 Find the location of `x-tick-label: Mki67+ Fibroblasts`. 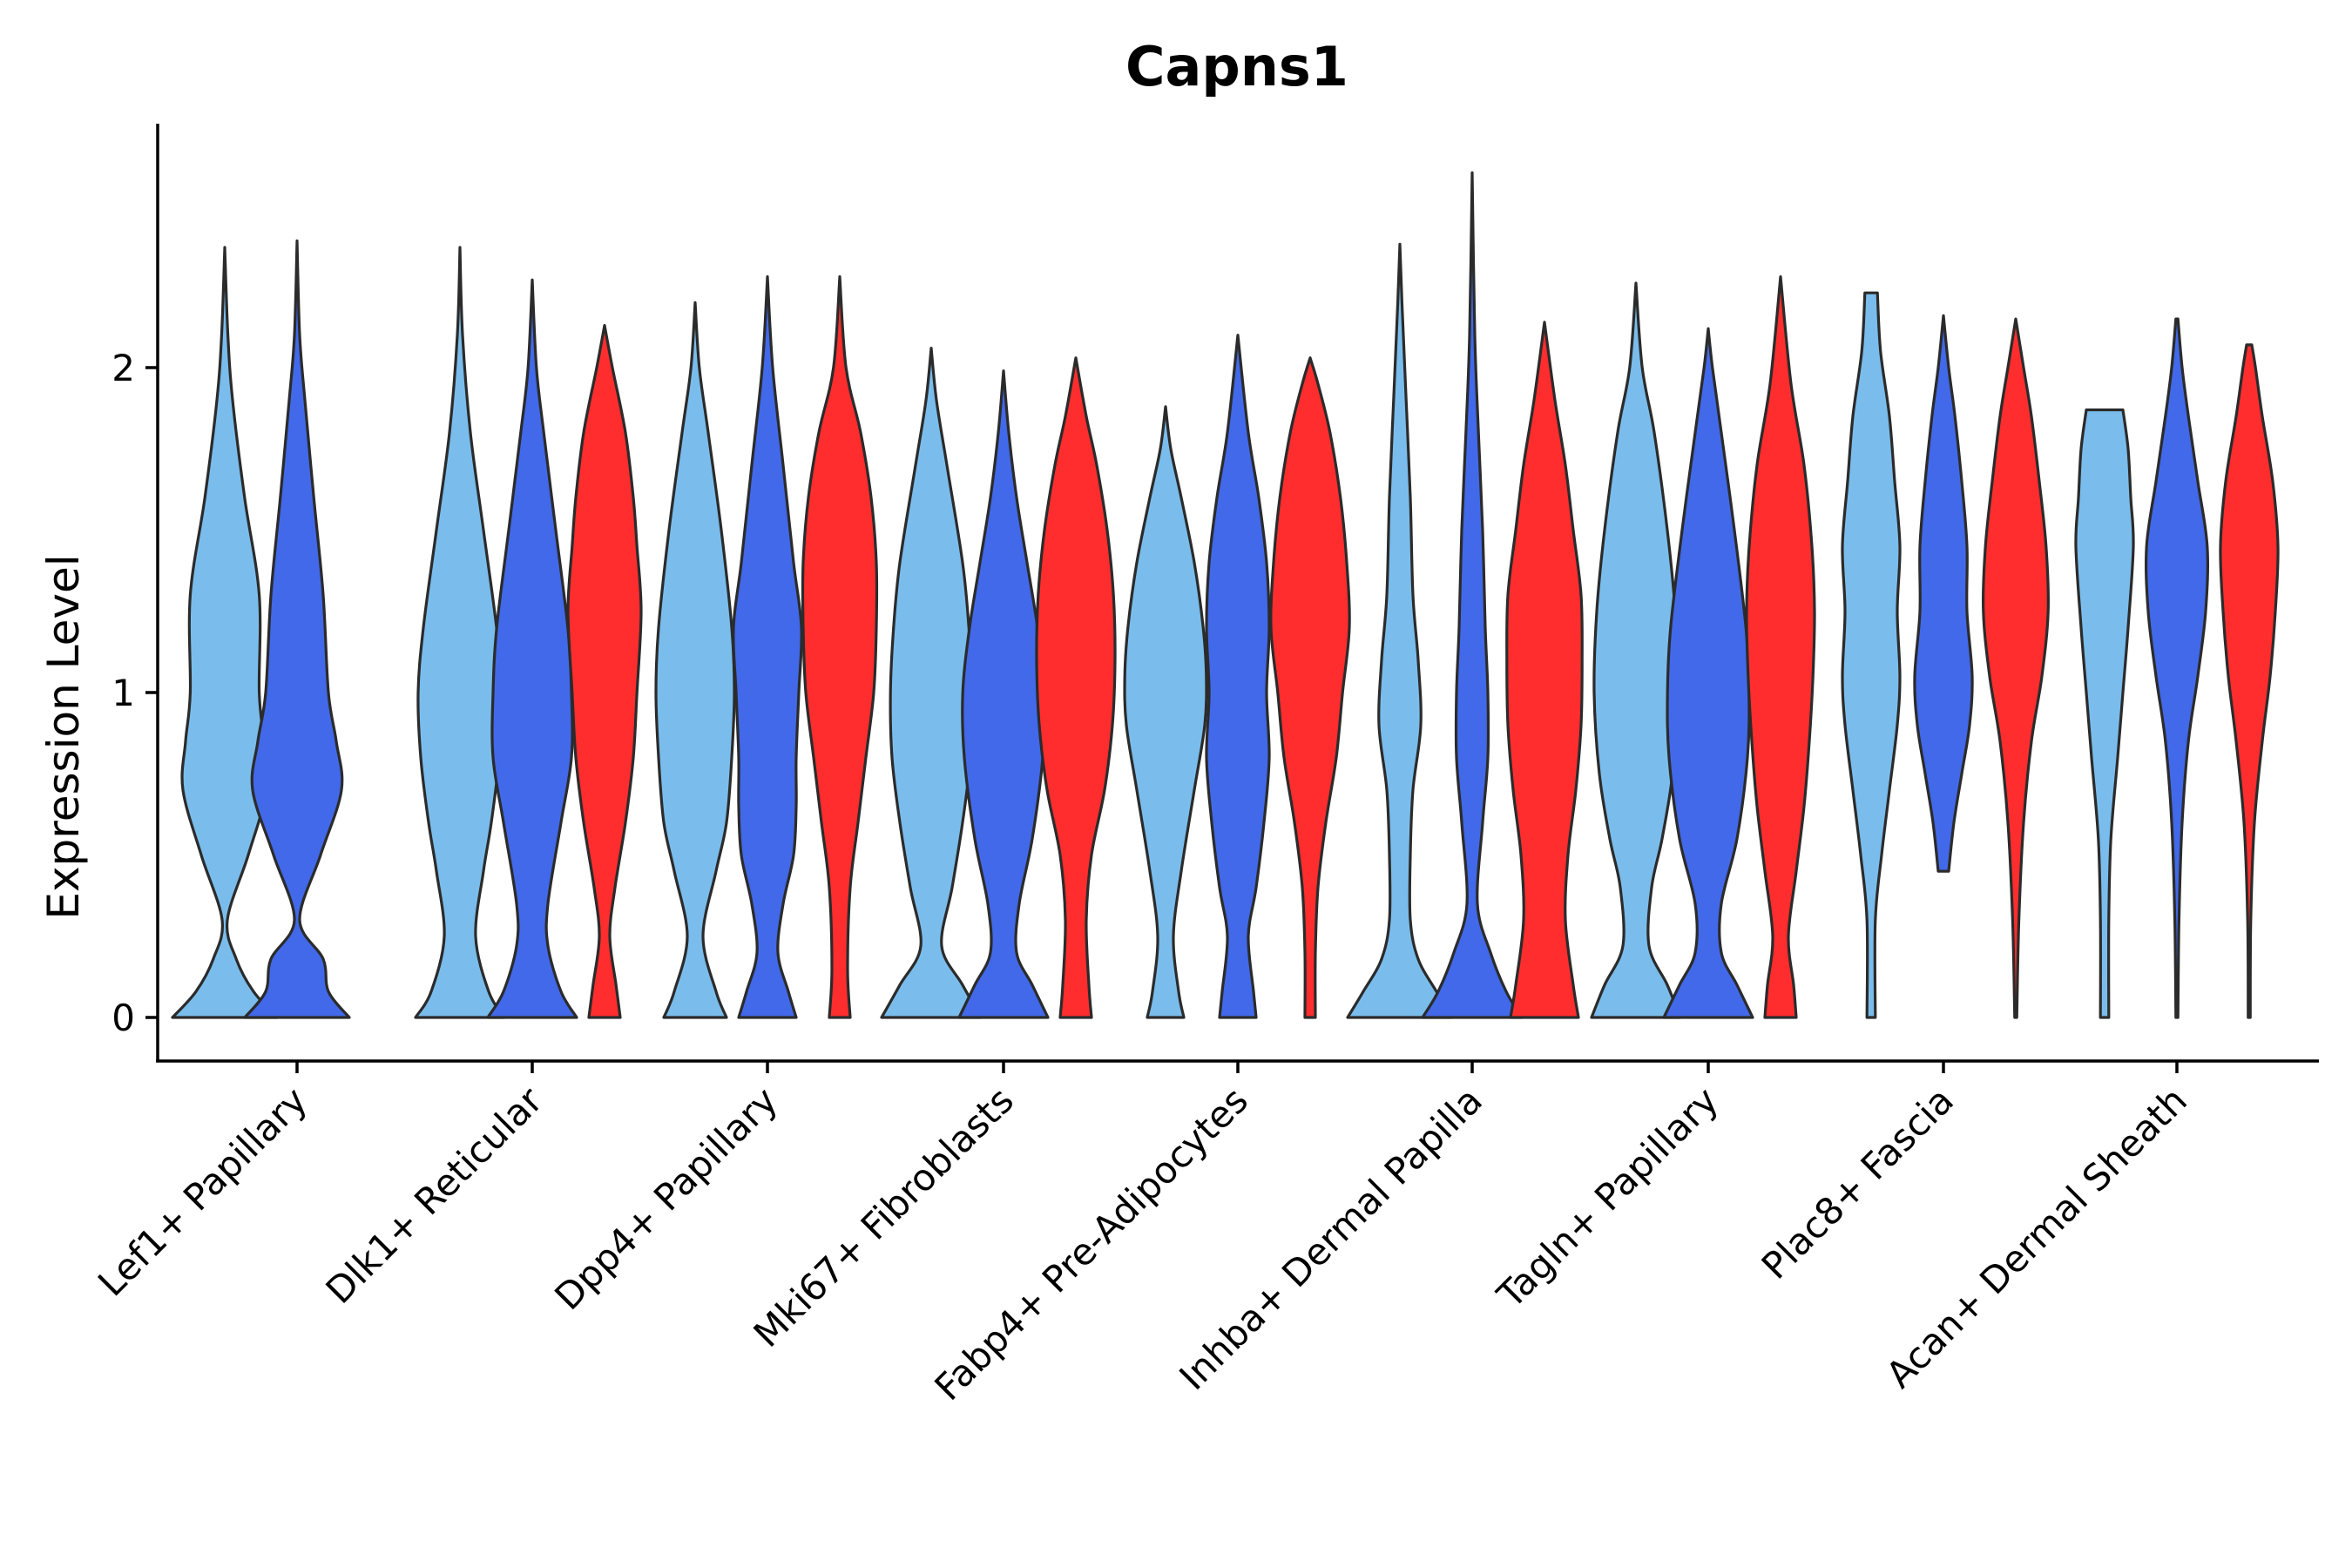

x-tick-label: Mki67+ Fibroblasts is located at coordinates (884, 1216).